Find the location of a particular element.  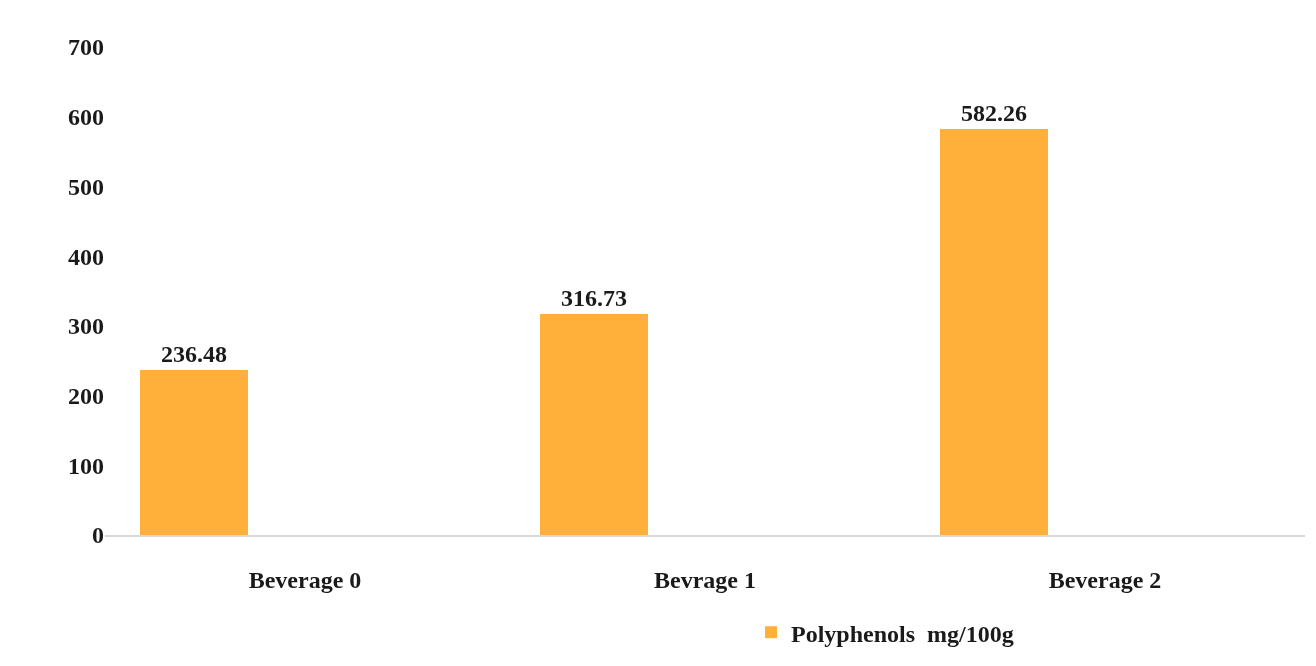

x-tick-label: Beverage 0 is located at coordinates (305, 579).